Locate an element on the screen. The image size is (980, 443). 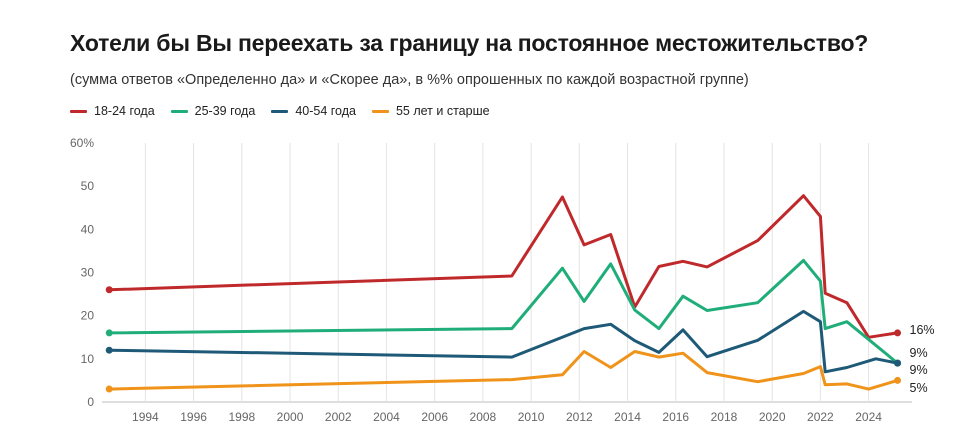
series-end-label-25-39: 9% is located at coordinates (919, 353).